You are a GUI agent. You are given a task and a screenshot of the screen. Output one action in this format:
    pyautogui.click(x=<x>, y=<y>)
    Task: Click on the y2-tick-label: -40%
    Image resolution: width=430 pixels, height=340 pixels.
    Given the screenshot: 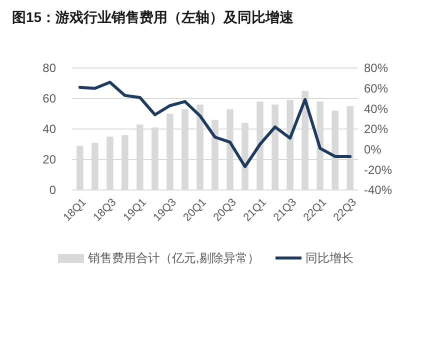 What is the action you would take?
    pyautogui.click(x=378, y=190)
    